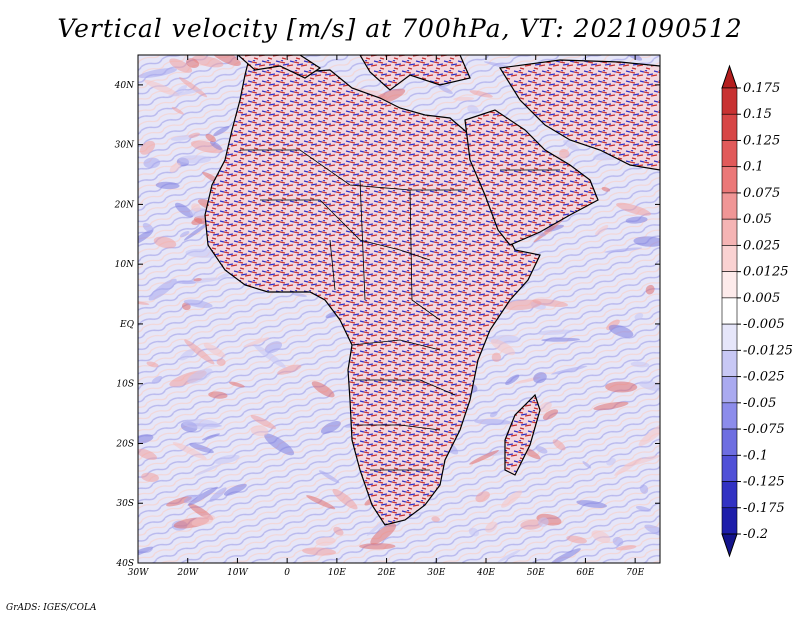  Describe the element at coordinates (755, 455) in the screenshot. I see `colorbar-label: -0.1` at that location.